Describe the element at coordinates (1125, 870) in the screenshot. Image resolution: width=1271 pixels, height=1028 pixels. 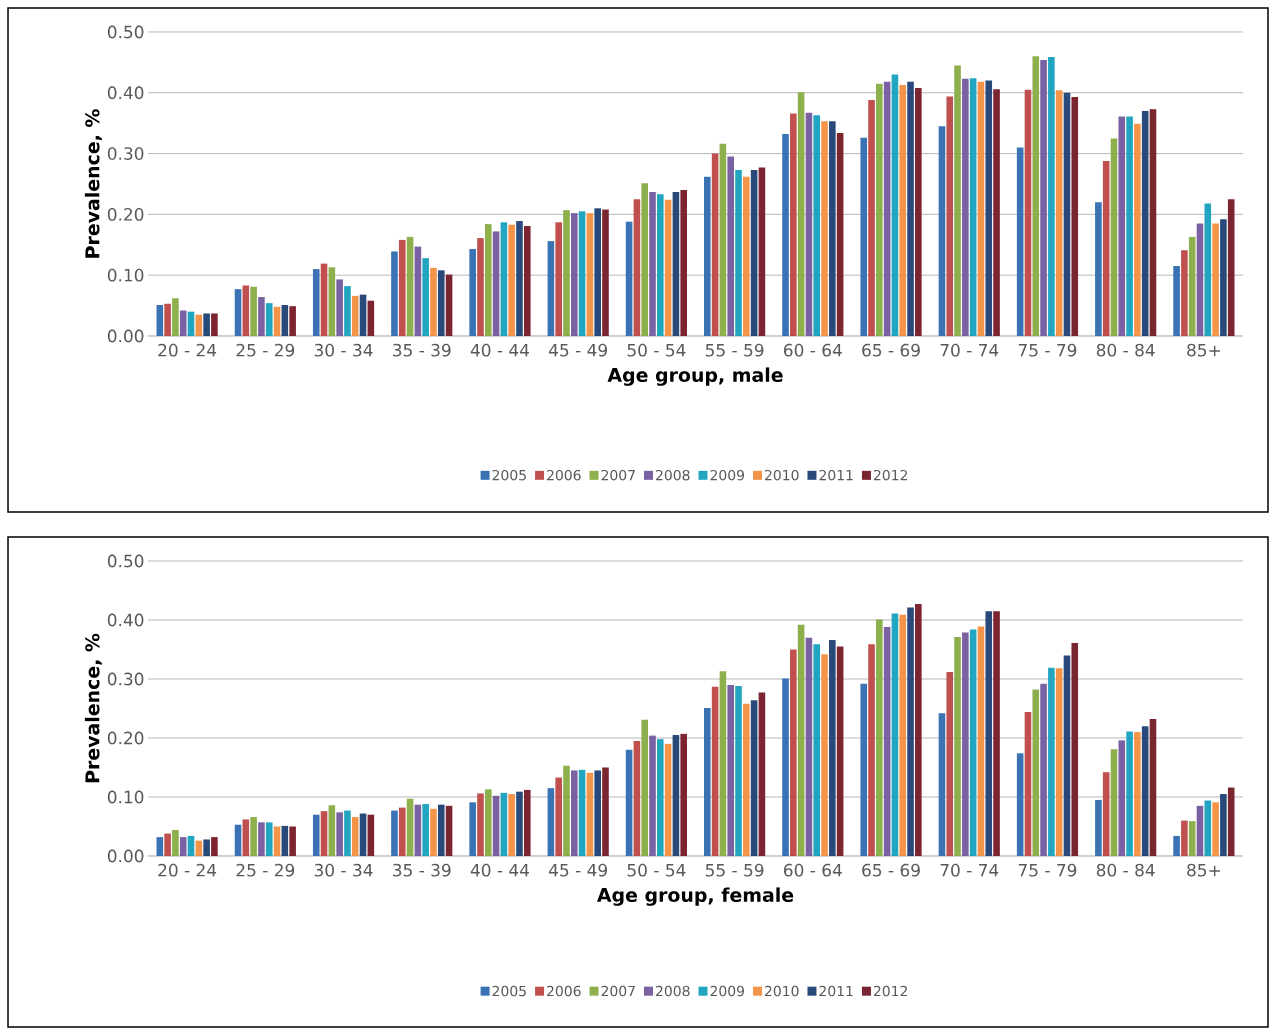
I see `x-tick-label: 80 - 84` at that location.